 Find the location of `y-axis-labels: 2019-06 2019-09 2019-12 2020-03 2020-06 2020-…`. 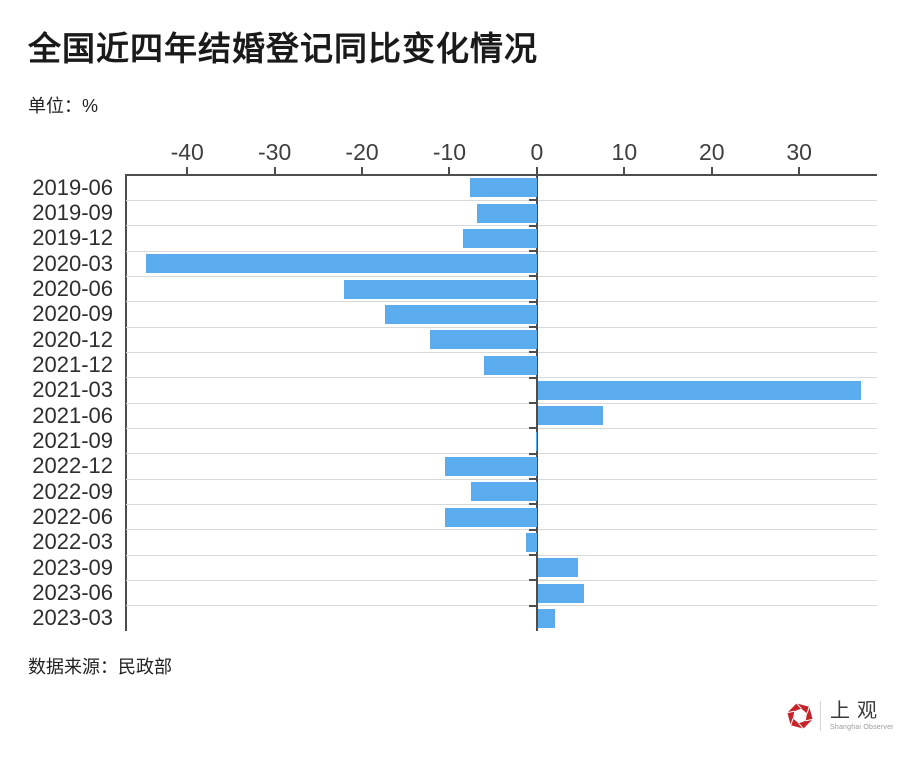

y-axis-labels: 2019-06 2019-09 2019-12 2020-03 2020-06 2020-… is located at coordinates (56, 403).